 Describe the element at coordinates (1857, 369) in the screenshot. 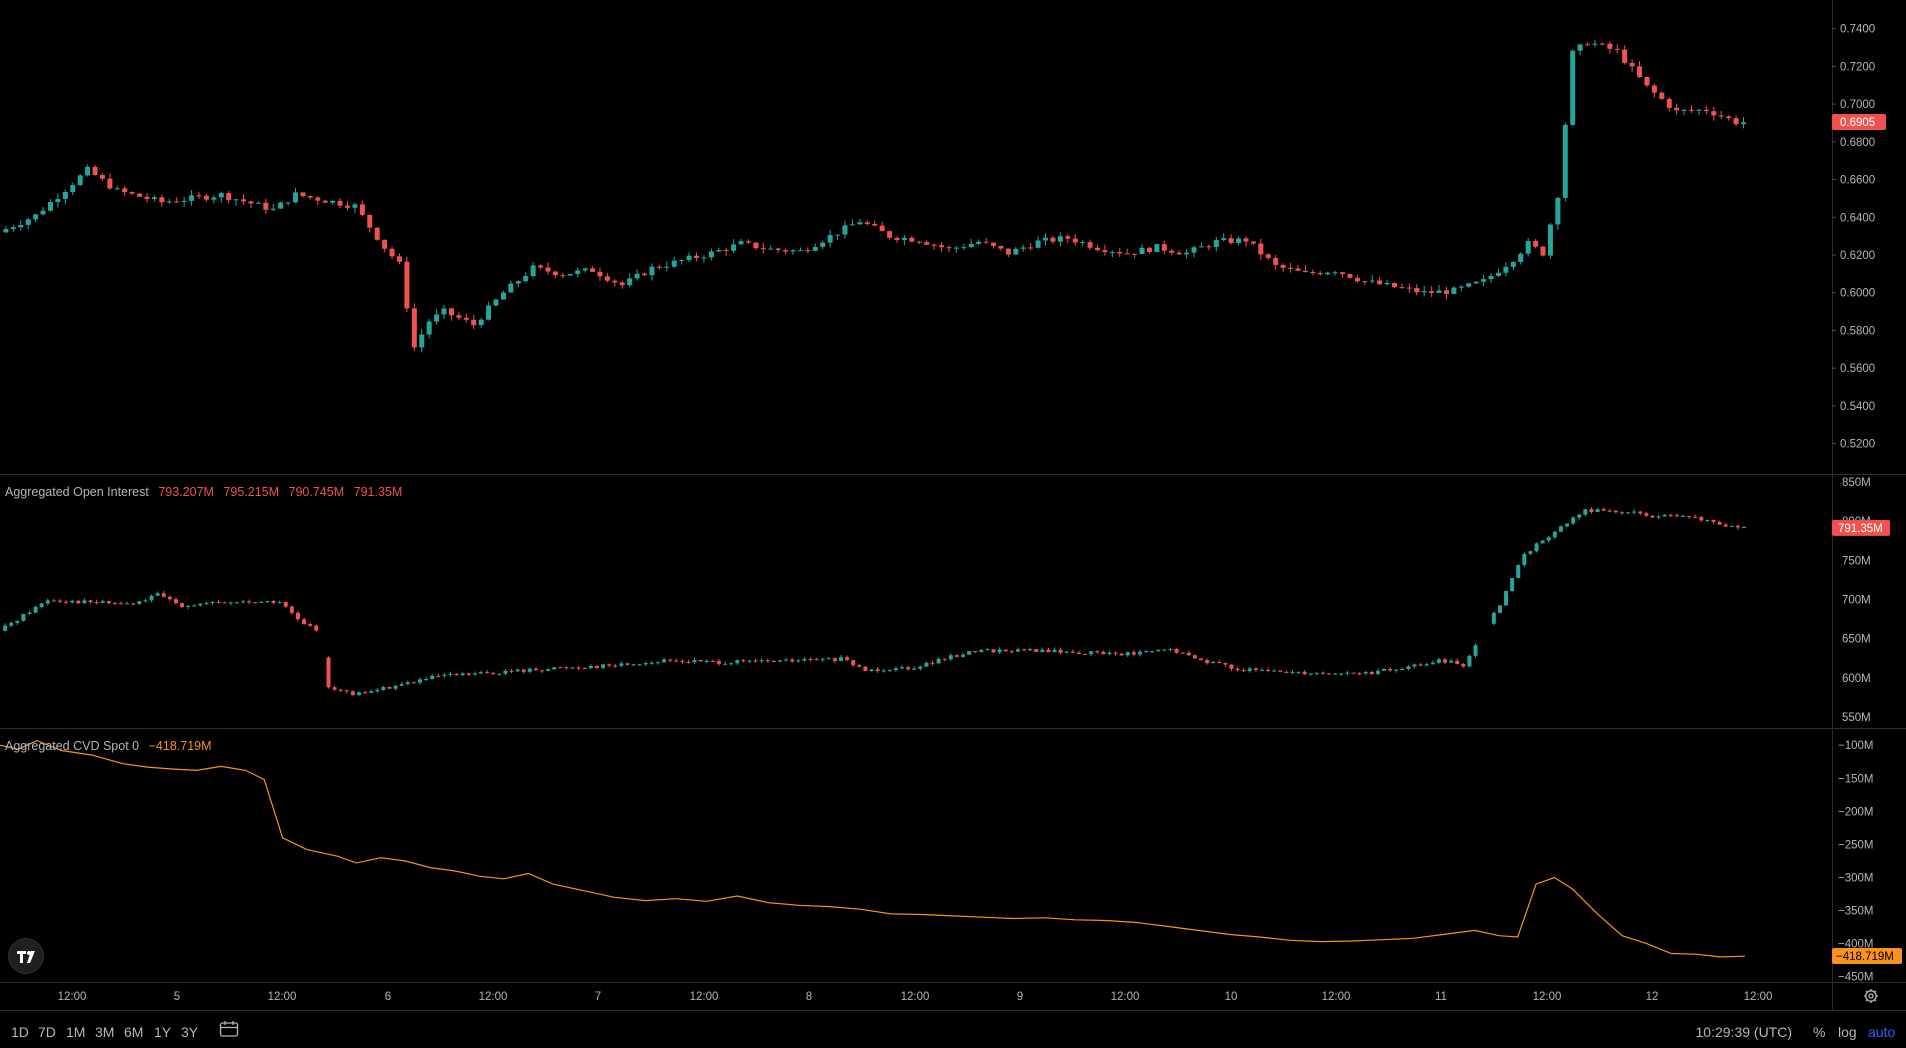

I see `price-tick-label: 0.5600` at that location.